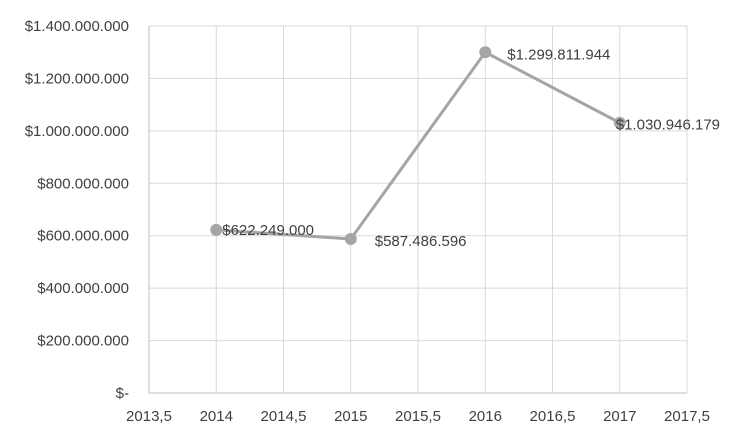 The width and height of the screenshot is (743, 434). Describe the element at coordinates (83, 183) in the screenshot. I see `y-tick-label: $800.000.000` at that location.